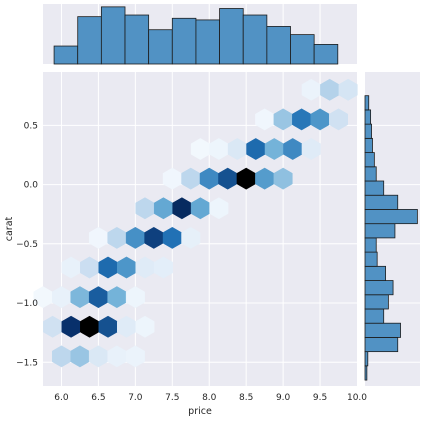 This screenshot has height=424, width=430. Describe the element at coordinates (246, 398) in the screenshot. I see `x-tick-label: 8.5` at that location.